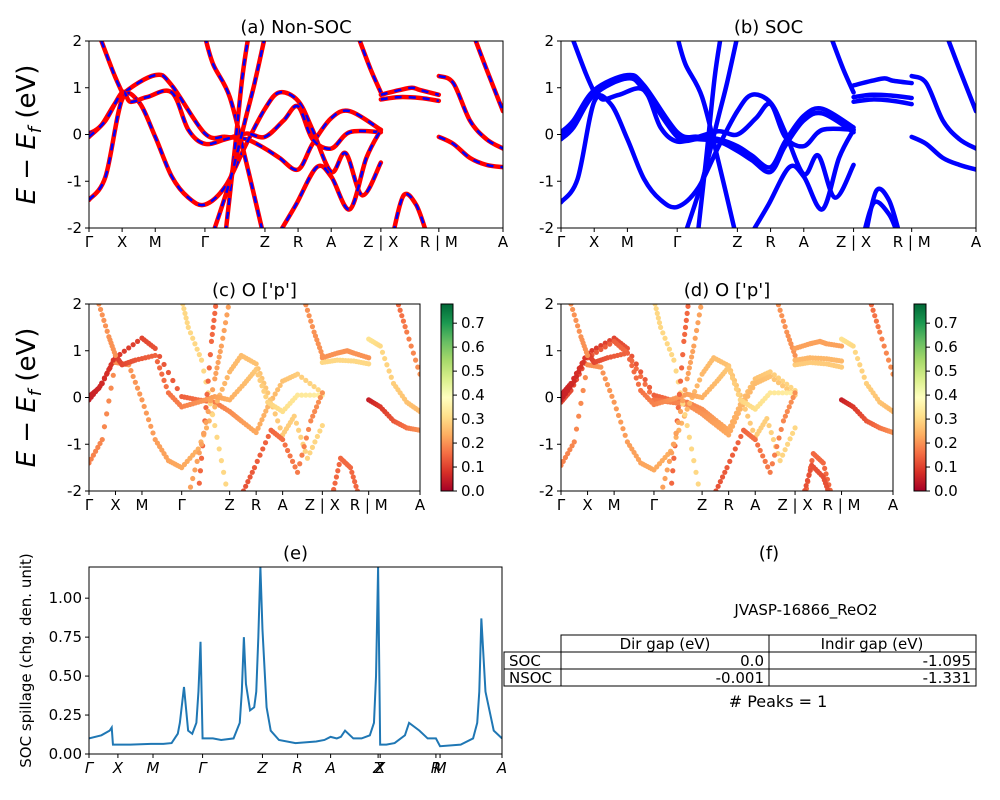  I want to click on x-tick-label: Γ, so click(654, 505).